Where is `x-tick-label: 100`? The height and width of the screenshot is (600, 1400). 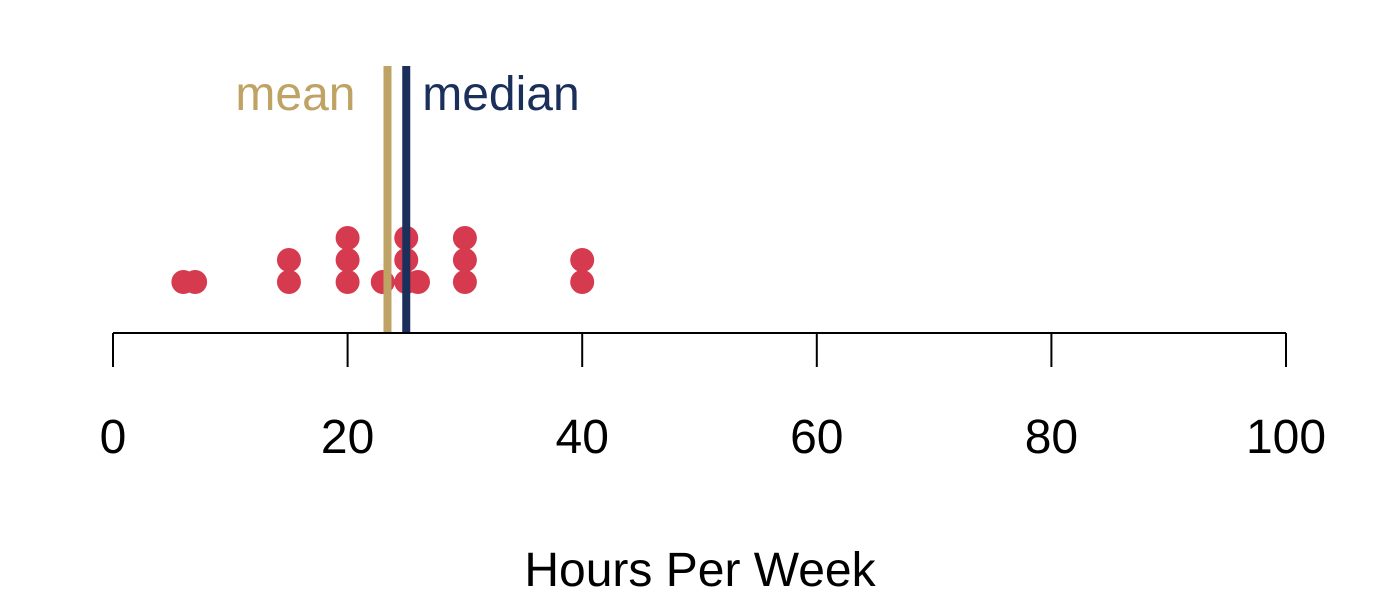 x-tick-label: 100 is located at coordinates (1286, 437).